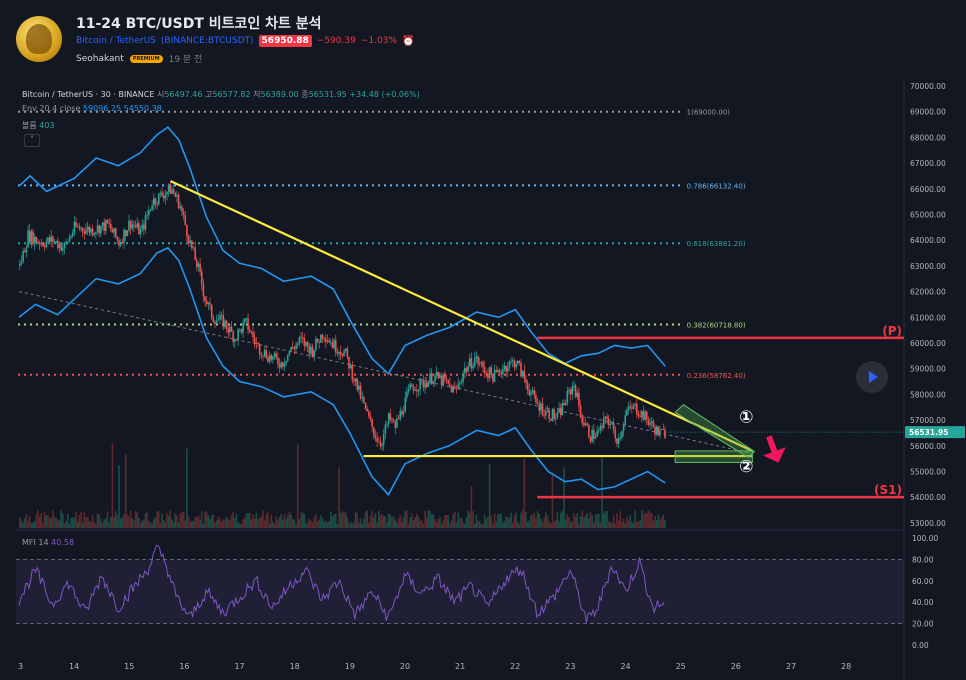 The height and width of the screenshot is (680, 966). What do you see at coordinates (51, 108) in the screenshot?
I see `env-label: Env 20.4 close` at bounding box center [51, 108].